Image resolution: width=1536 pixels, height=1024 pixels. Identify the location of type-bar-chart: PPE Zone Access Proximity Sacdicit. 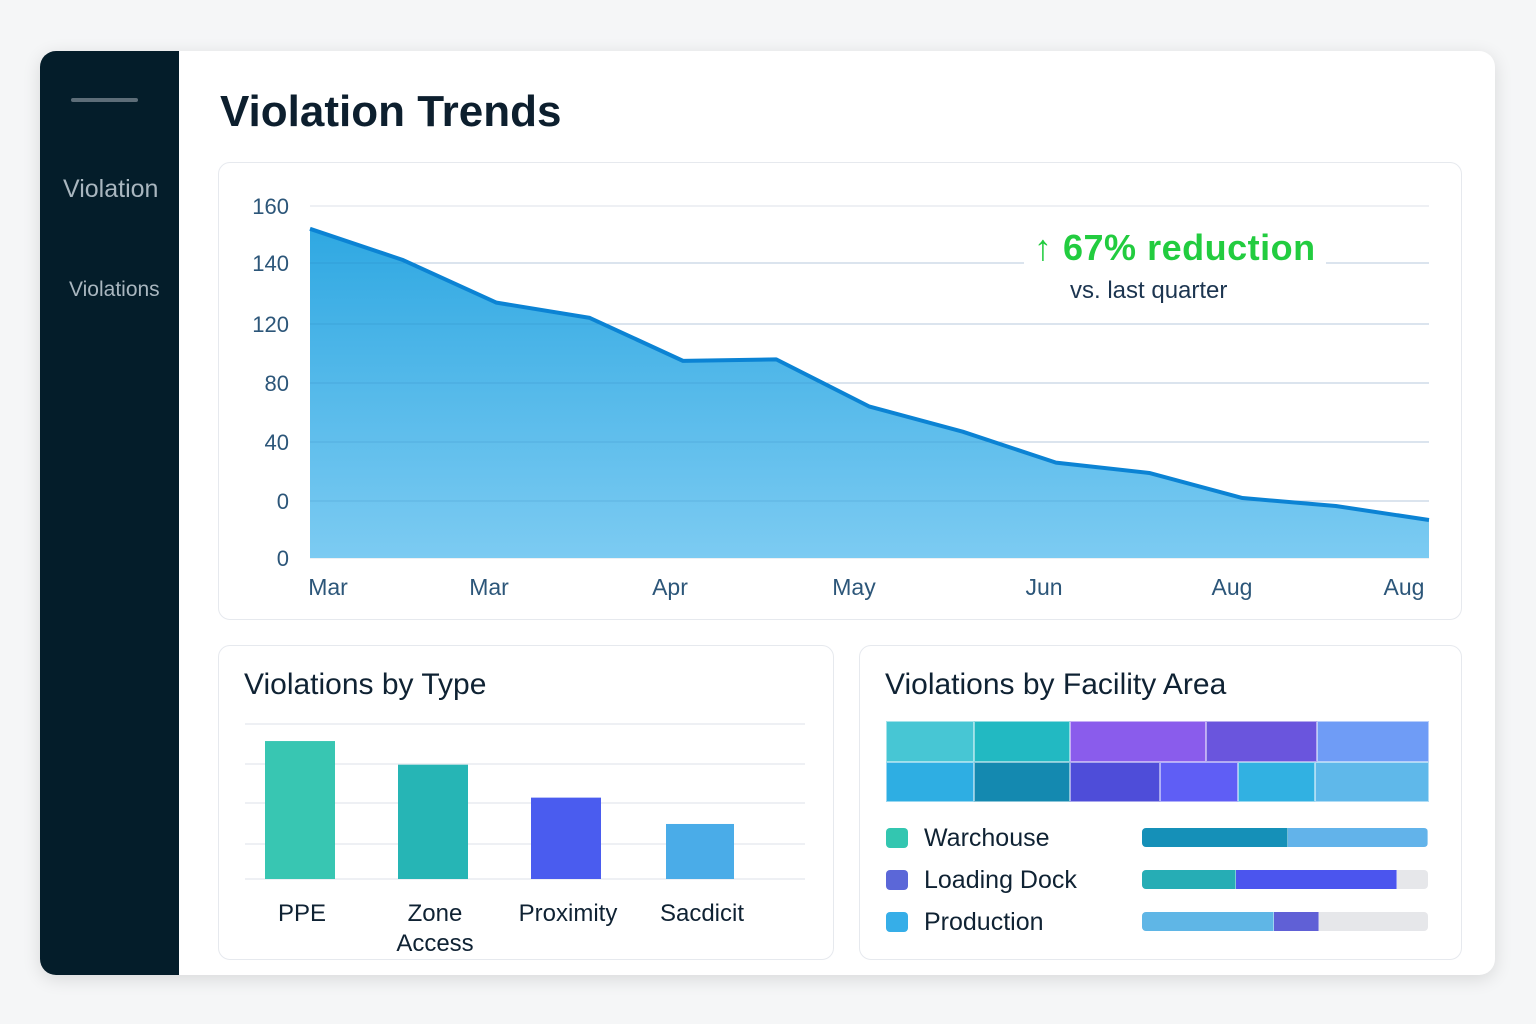
(525, 840).